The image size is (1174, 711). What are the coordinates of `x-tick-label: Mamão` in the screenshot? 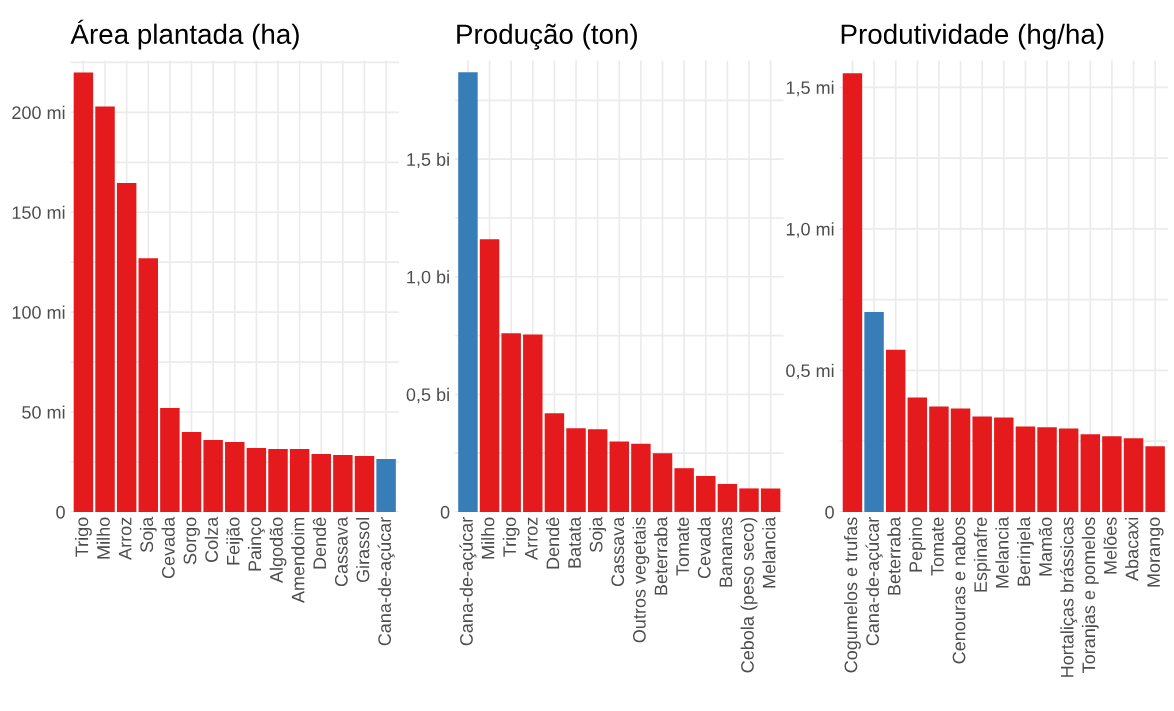 It's located at (1045, 546).